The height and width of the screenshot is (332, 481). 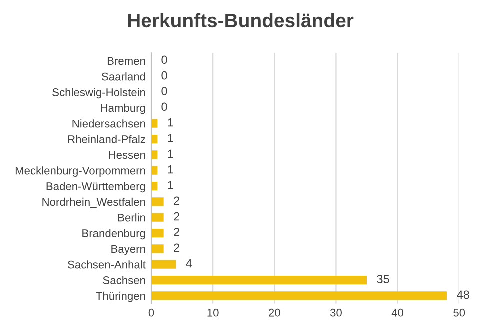 What do you see at coordinates (127, 155) in the screenshot?
I see `y-tick-label: Hessen` at bounding box center [127, 155].